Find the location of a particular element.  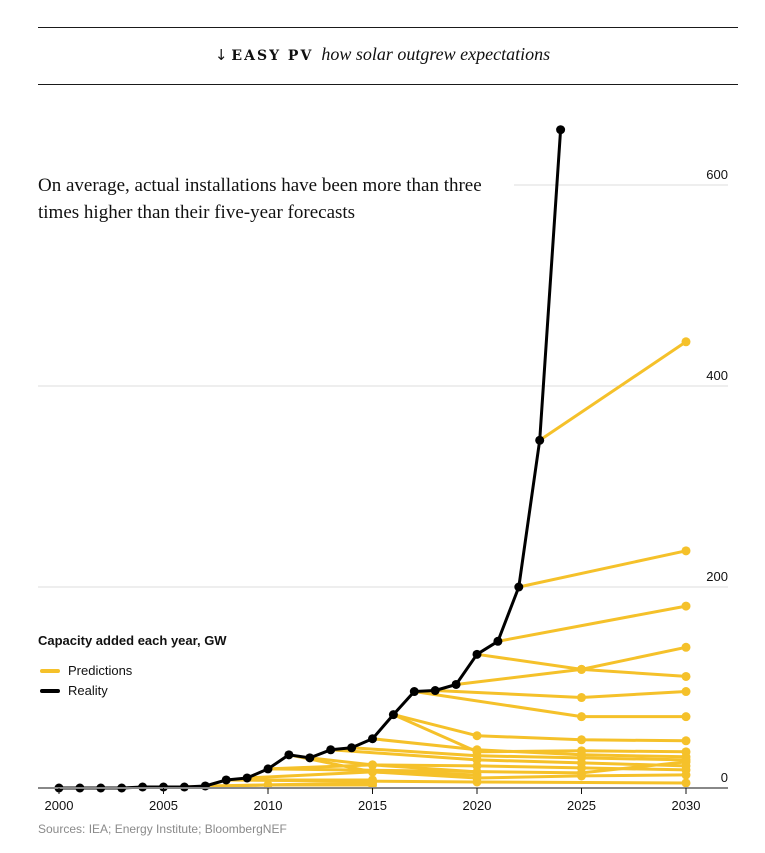

x-tick-label-2000: 2000 is located at coordinates (59, 805).